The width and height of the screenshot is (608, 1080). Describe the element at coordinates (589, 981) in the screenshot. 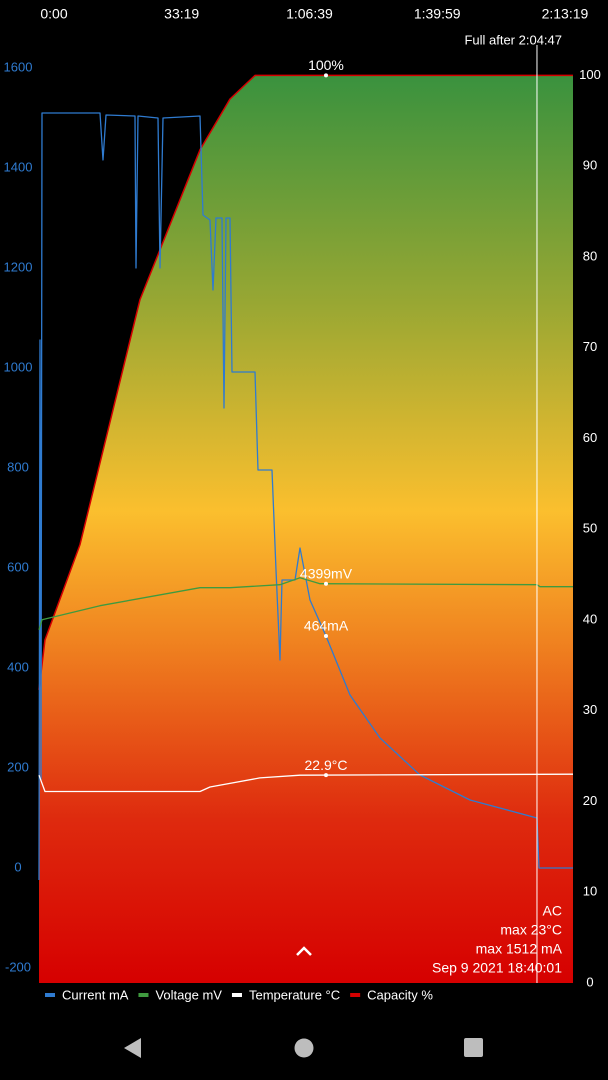

I see `y2-tick-label: 0` at that location.